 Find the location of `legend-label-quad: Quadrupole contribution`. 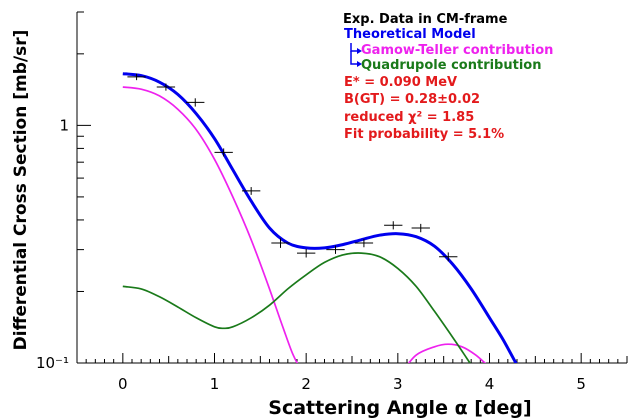

legend-label-quad: Quadrupole contribution is located at coordinates (451, 65).